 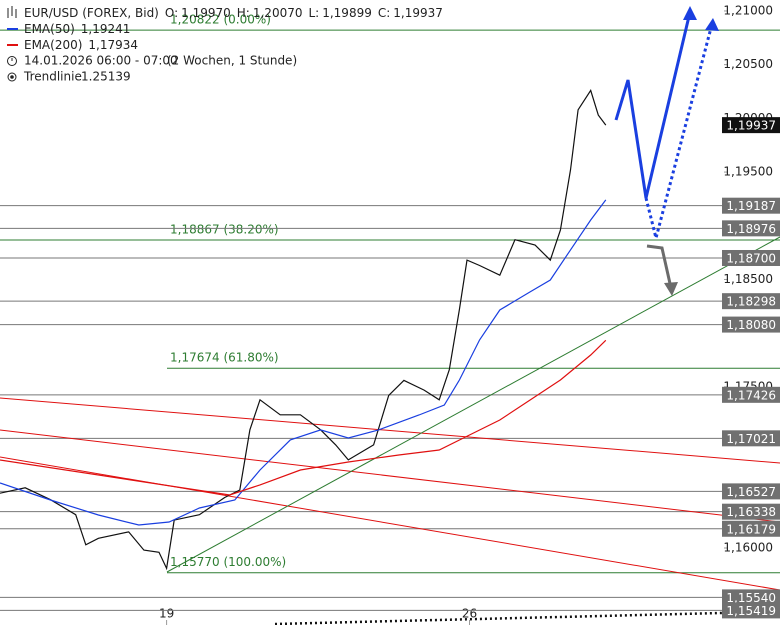 What do you see at coordinates (12, 61) in the screenshot?
I see `clock-icon` at bounding box center [12, 61].